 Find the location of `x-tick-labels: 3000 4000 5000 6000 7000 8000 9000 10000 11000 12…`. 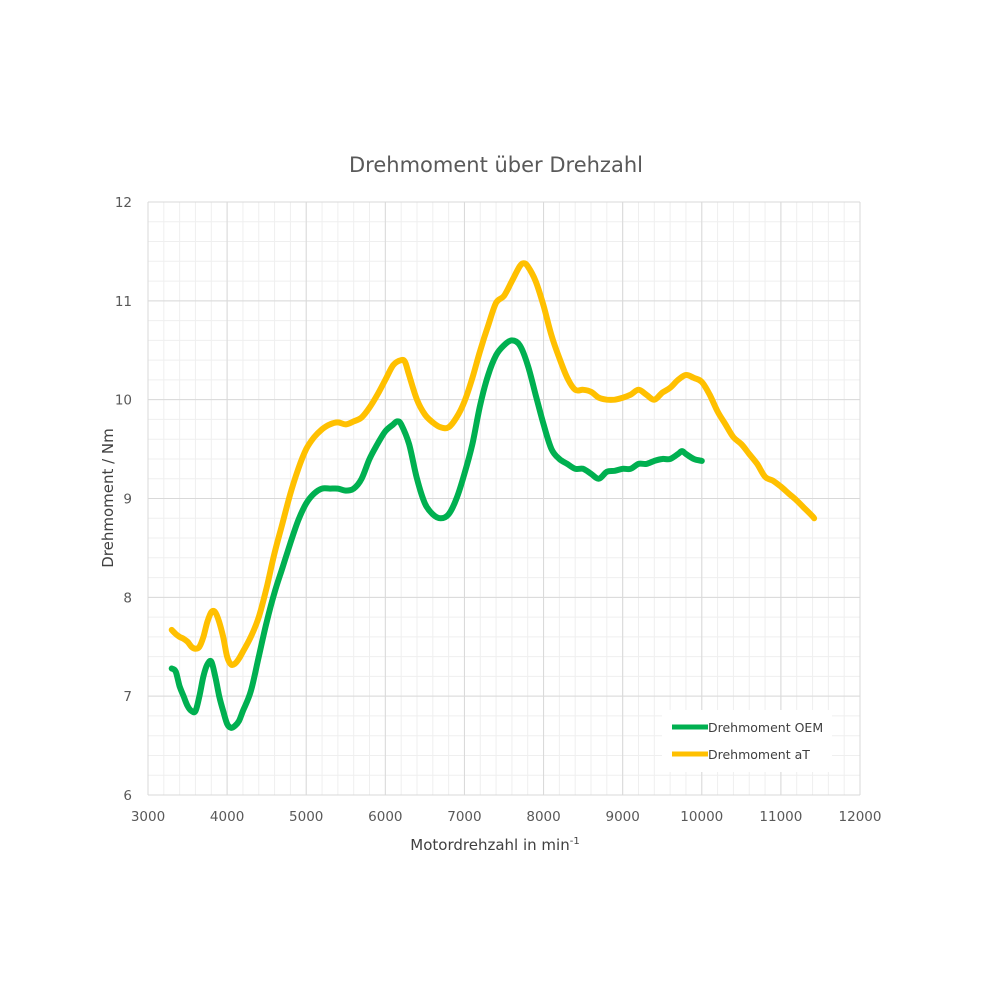

x-tick-labels: 3000 4000 5000 6000 7000 8000 9000 10000 11000 12… is located at coordinates (506, 817).